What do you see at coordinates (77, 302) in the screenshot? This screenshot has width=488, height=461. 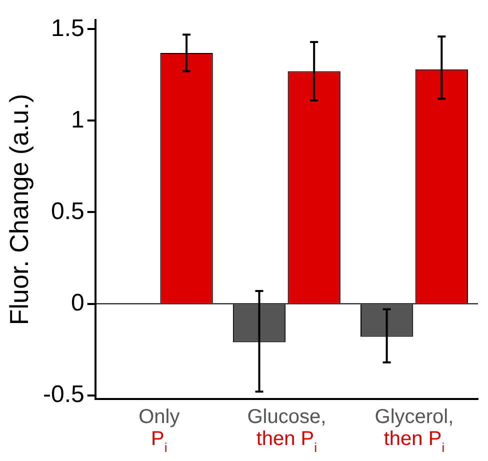 I see `y-tick-label: 0` at bounding box center [77, 302].